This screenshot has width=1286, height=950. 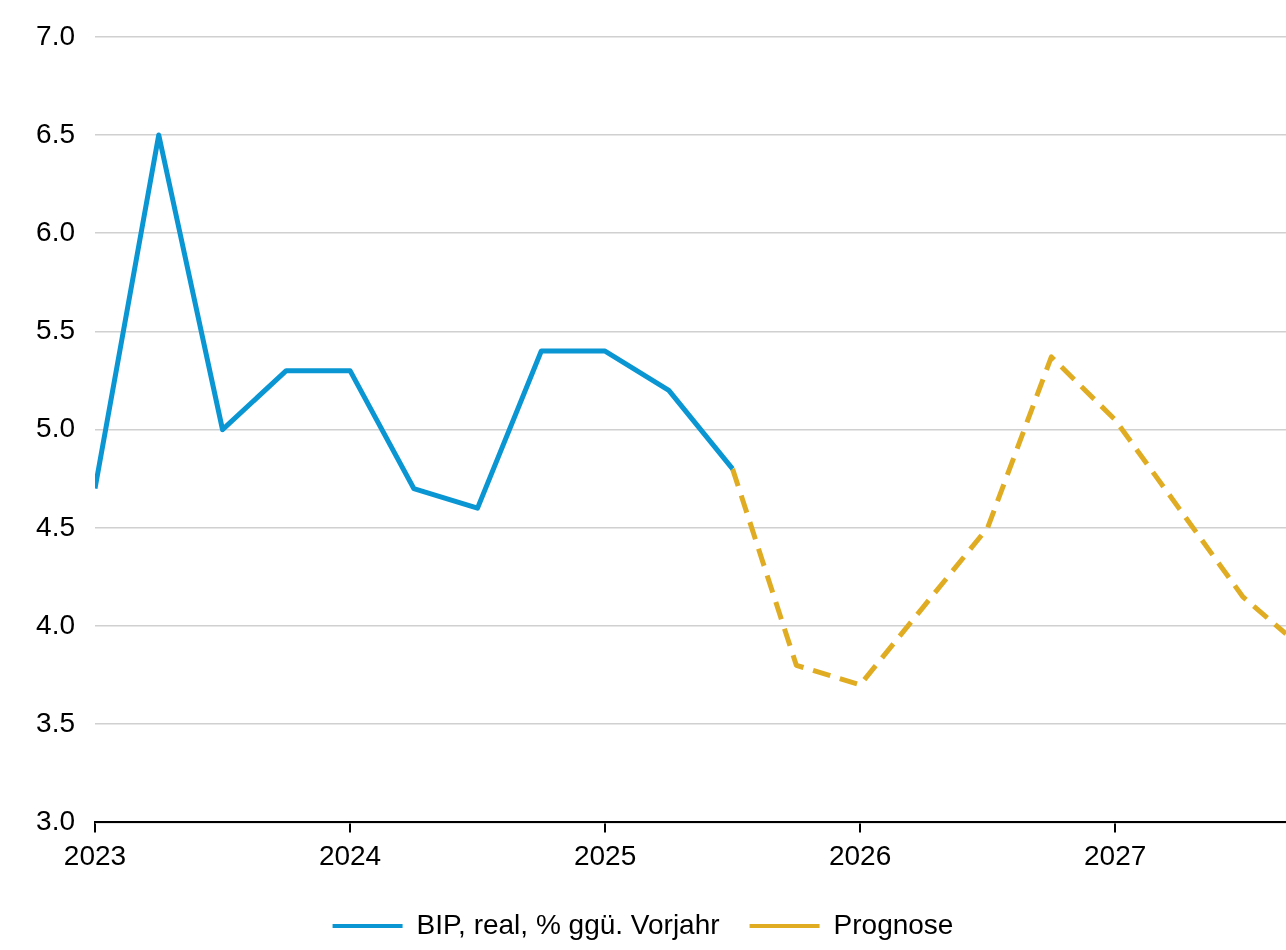 What do you see at coordinates (55, 133) in the screenshot?
I see `y-tick-label: 6.5` at bounding box center [55, 133].